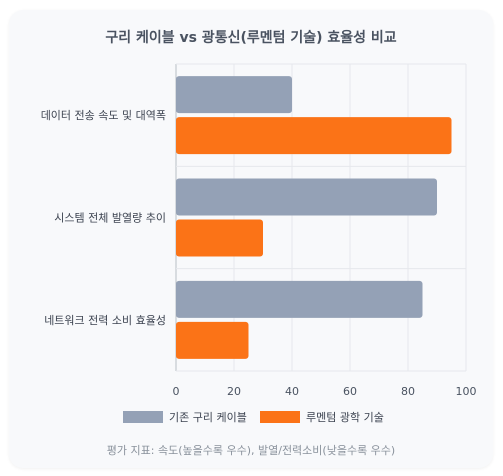  Describe the element at coordinates (234, 391) in the screenshot. I see `x-tick-label: 20` at that location.